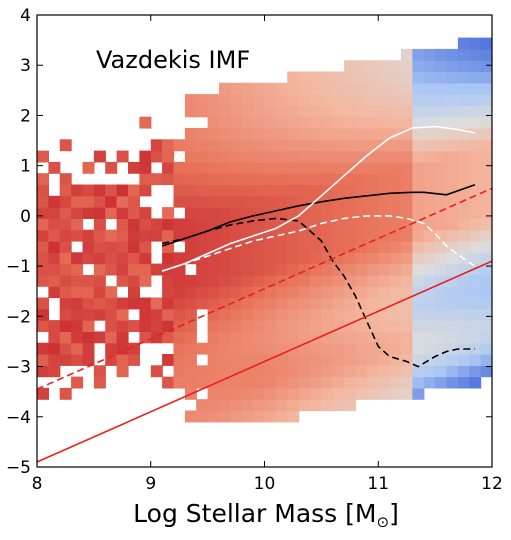 The width and height of the screenshot is (511, 540). I want to click on annotation-label: Vazdekis IMF, so click(173, 60).